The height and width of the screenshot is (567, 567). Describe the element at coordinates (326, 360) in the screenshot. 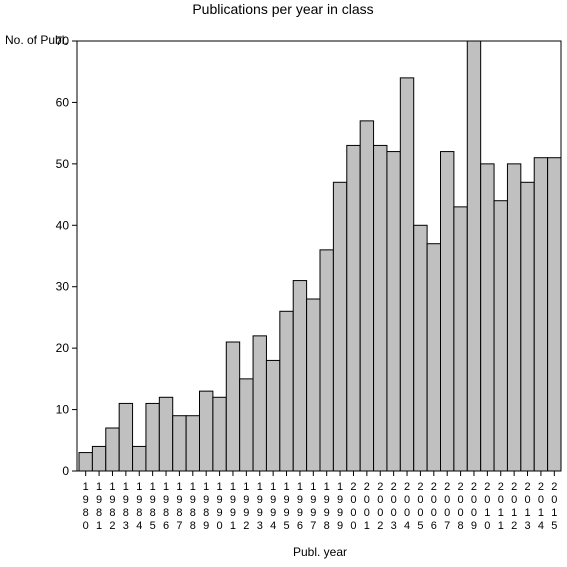

I see `bar-1998` at that location.